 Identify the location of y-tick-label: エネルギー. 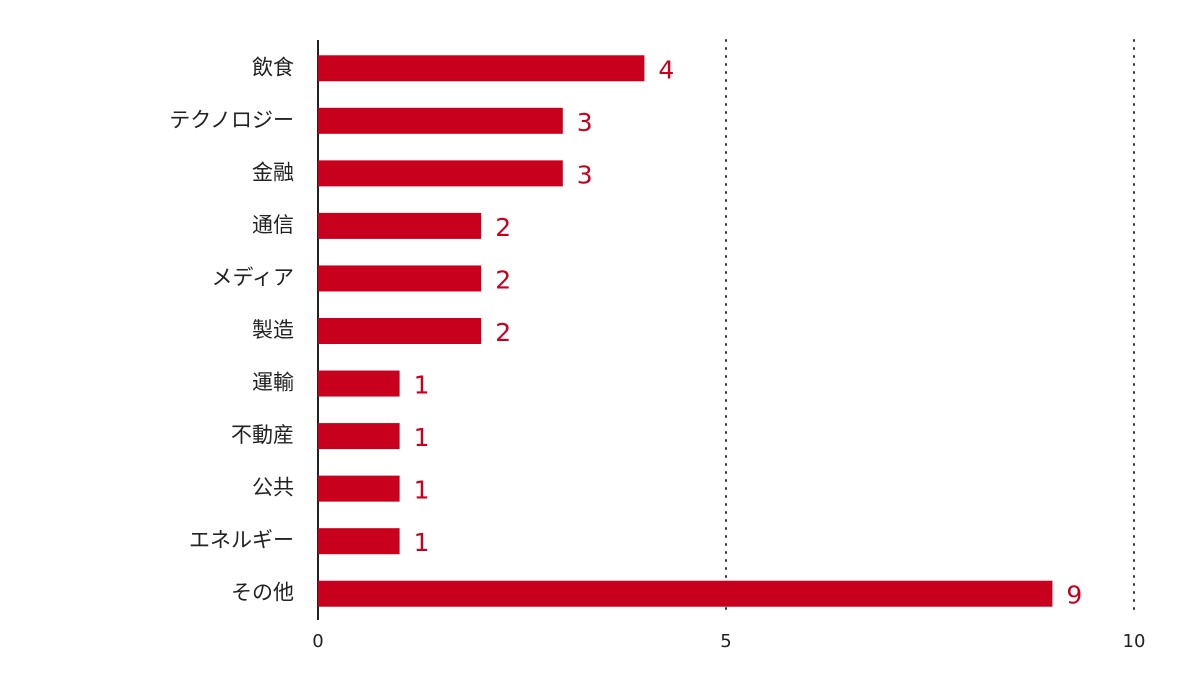
(241, 540).